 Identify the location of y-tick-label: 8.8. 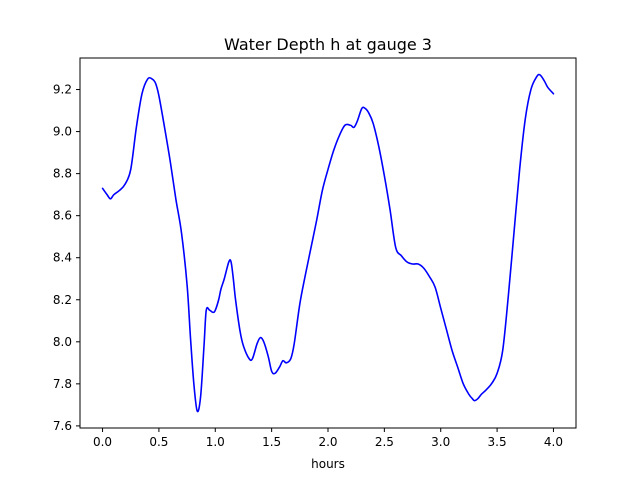
(62, 174).